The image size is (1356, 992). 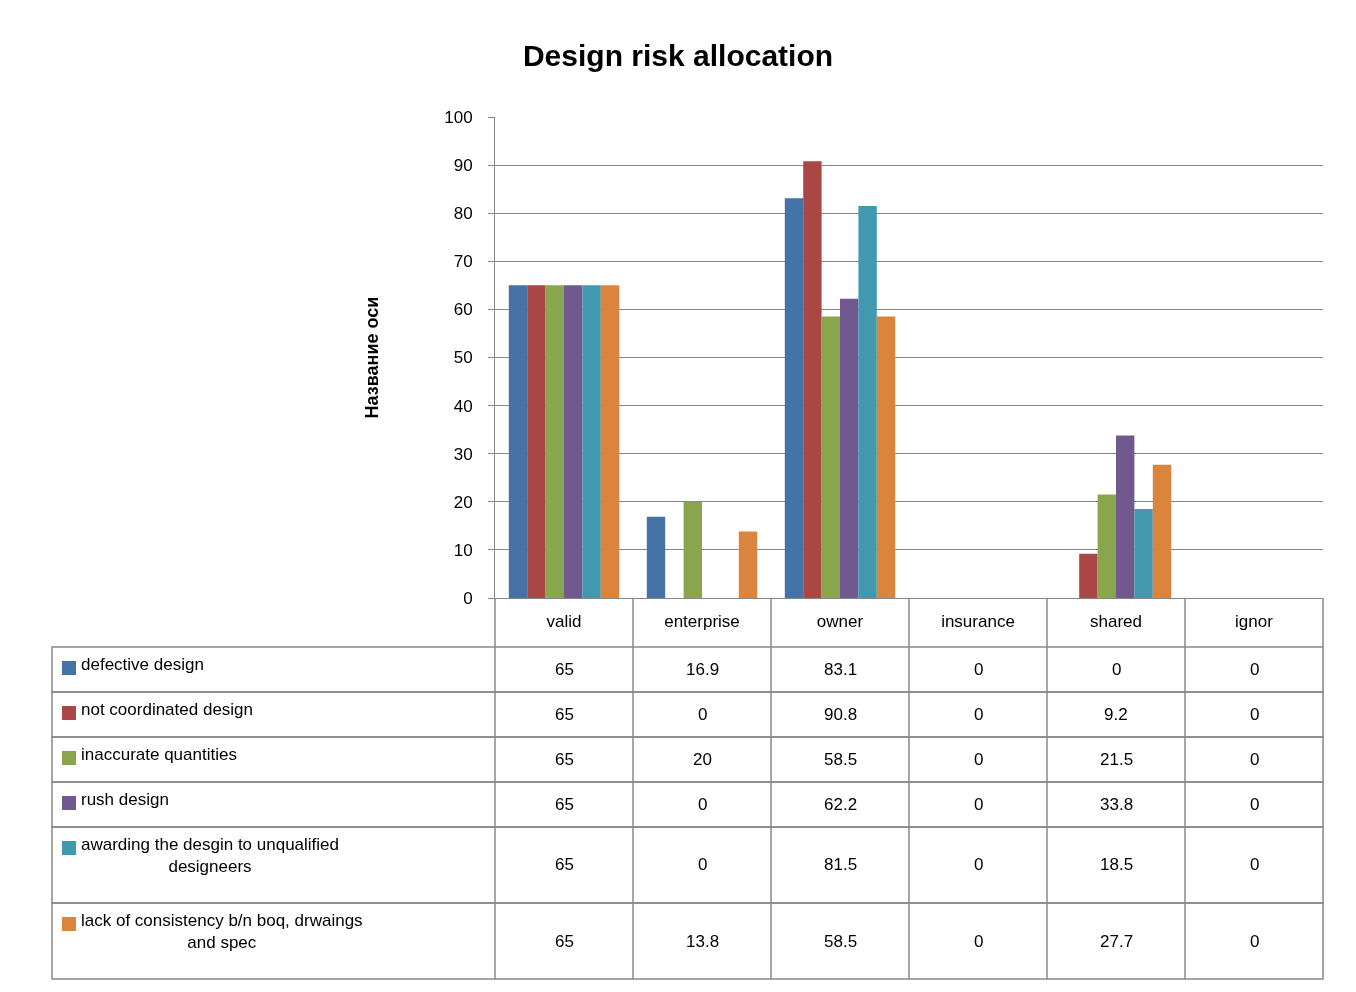 What do you see at coordinates (159, 754) in the screenshot?
I see `legend-label: inaccurate quantities` at bounding box center [159, 754].